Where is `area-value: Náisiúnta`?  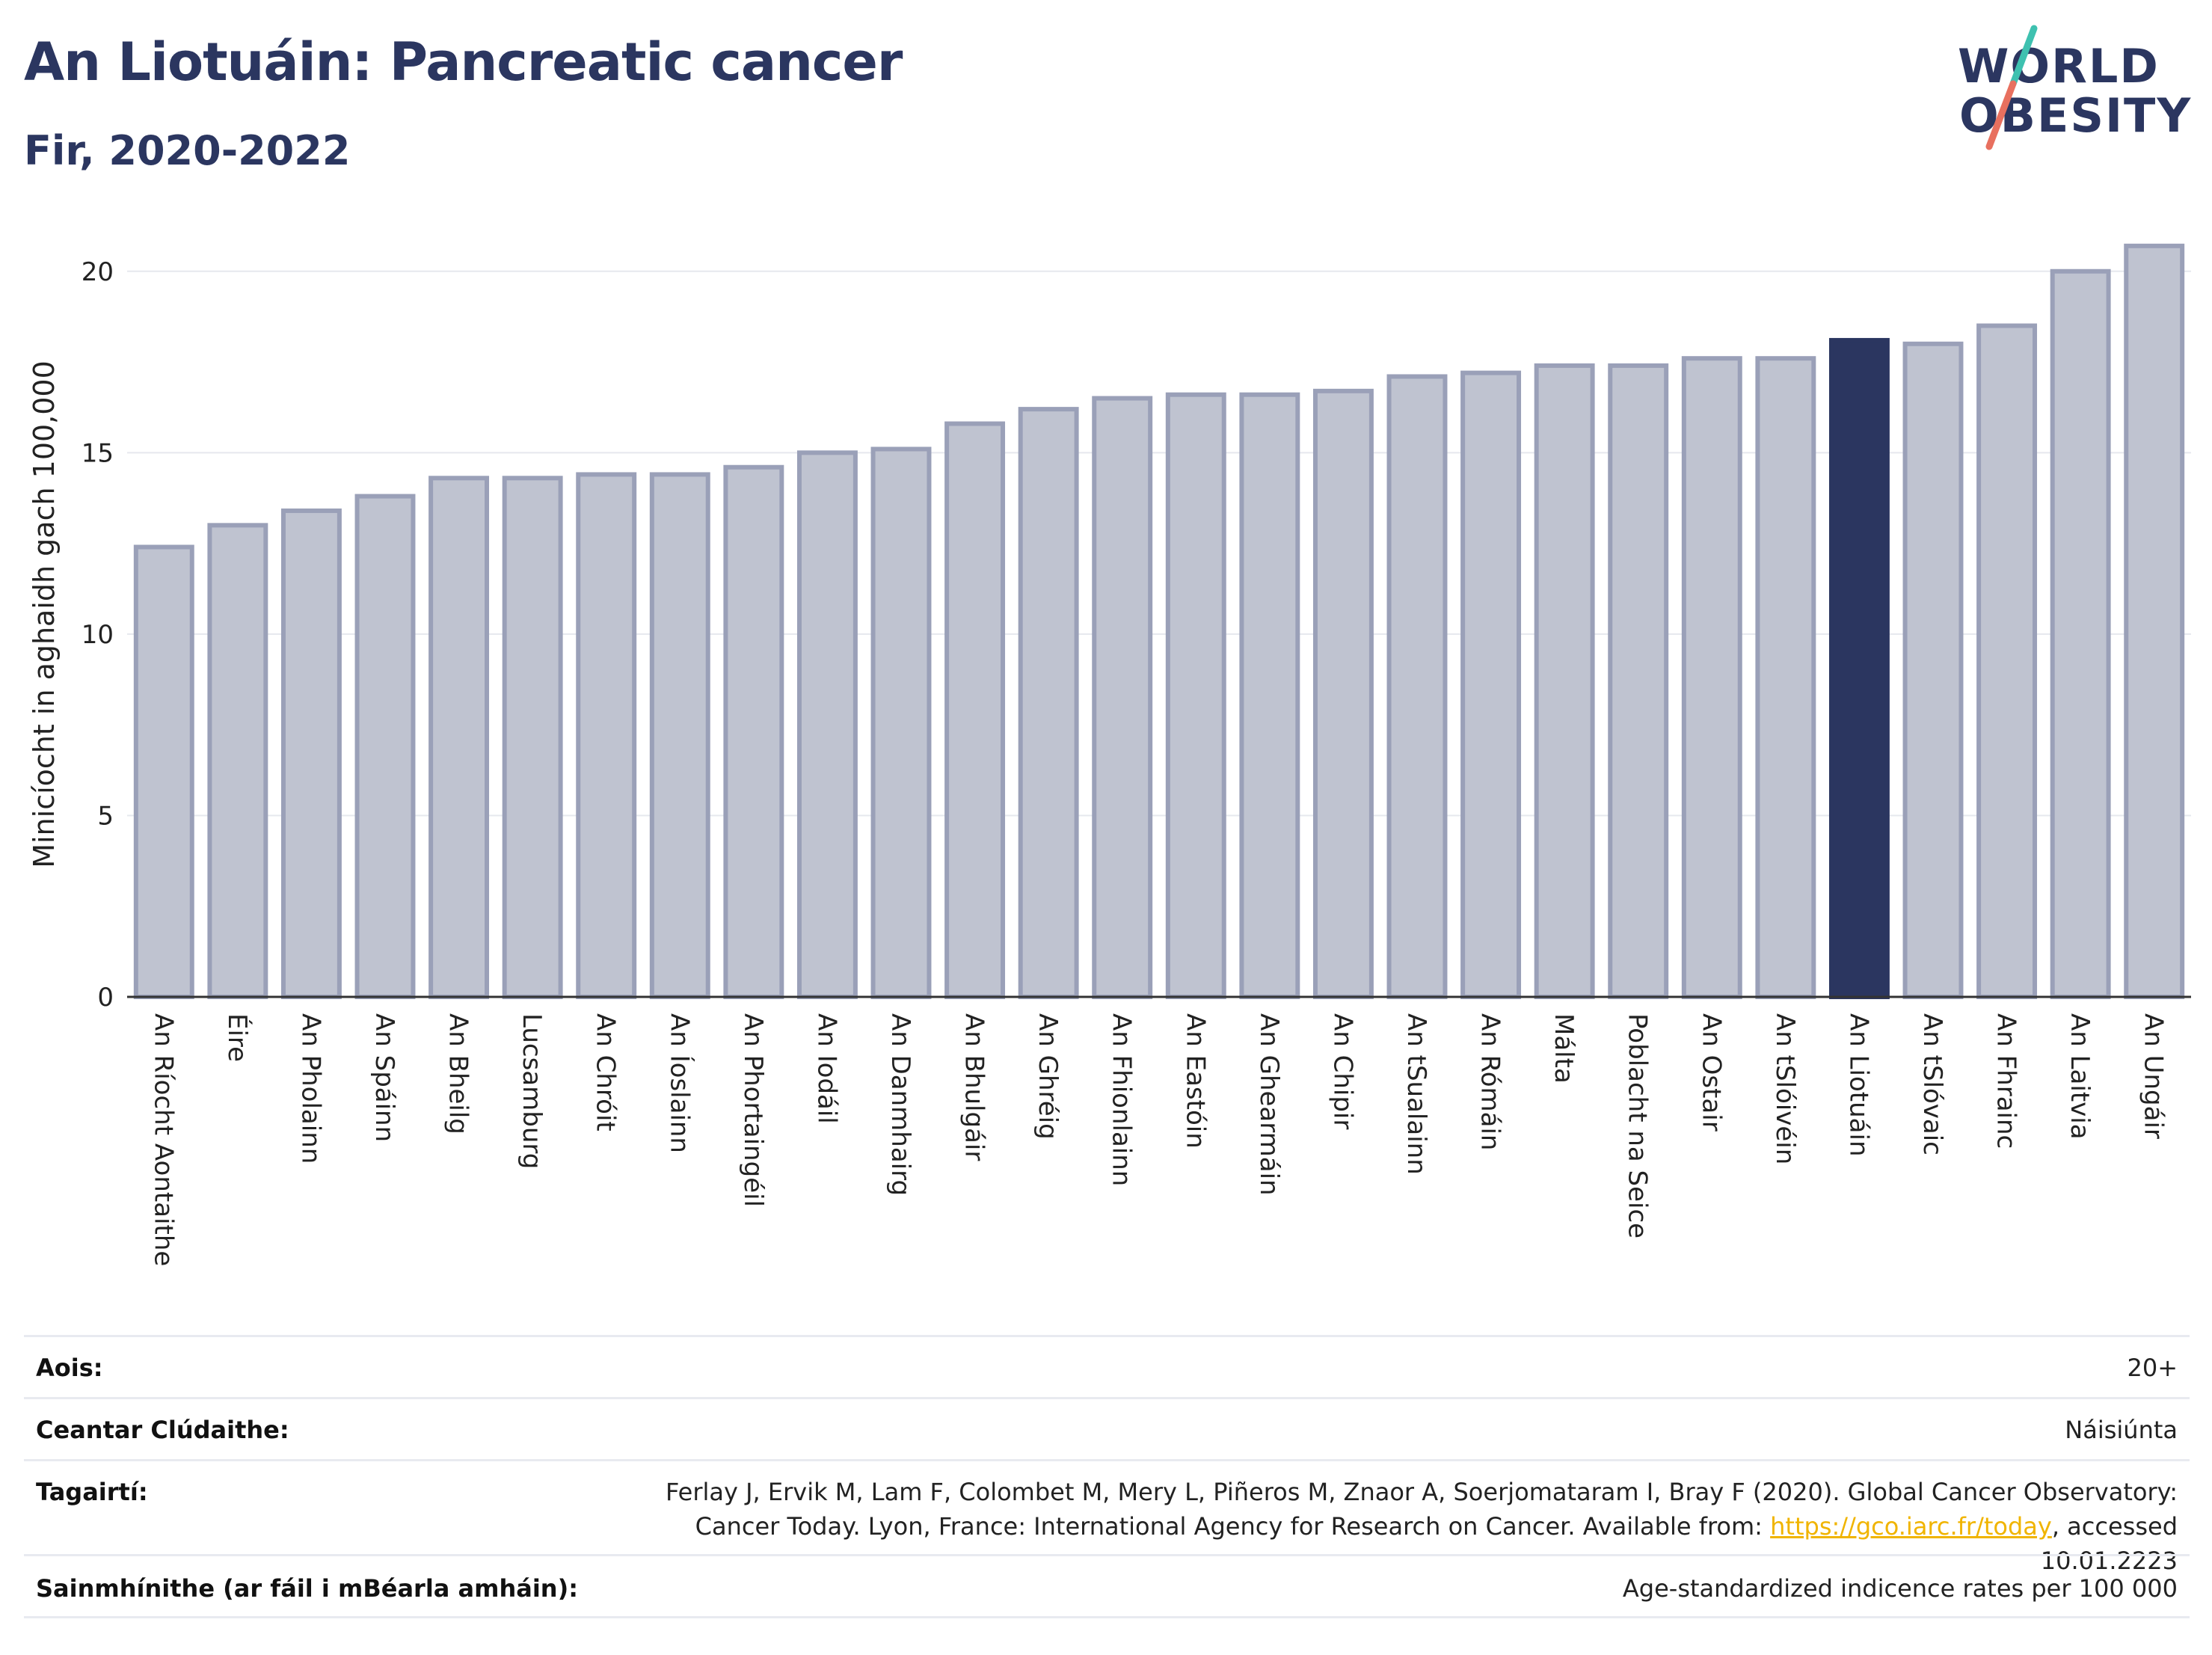 area-value: Náisiúnta is located at coordinates (2121, 1430).